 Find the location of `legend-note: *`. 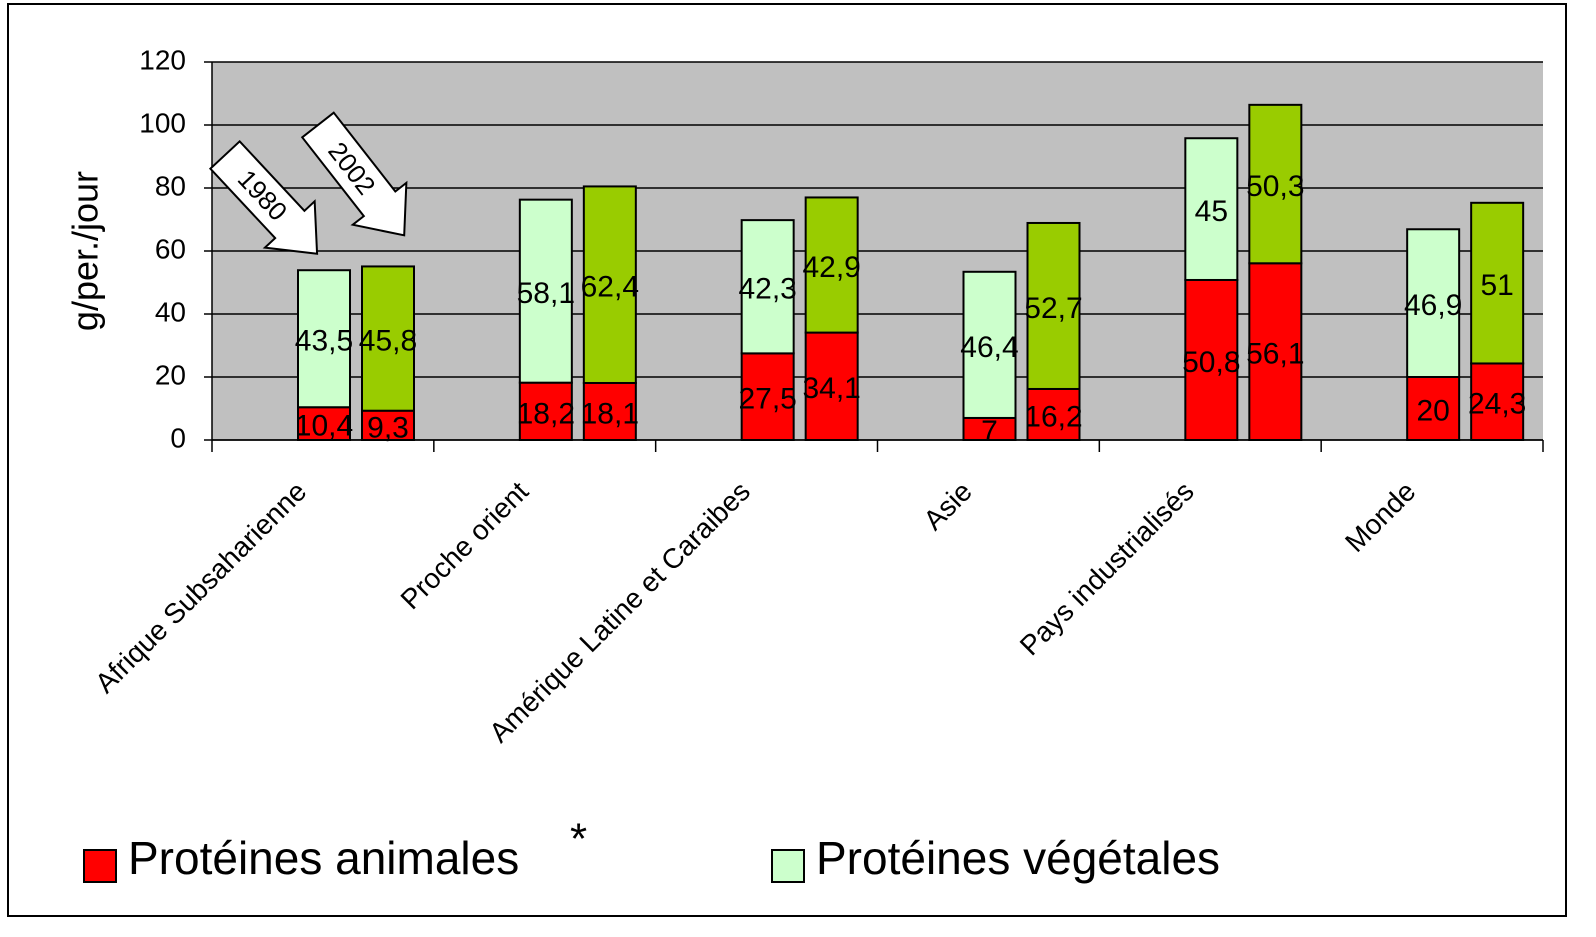

legend-note: * is located at coordinates (578, 839).